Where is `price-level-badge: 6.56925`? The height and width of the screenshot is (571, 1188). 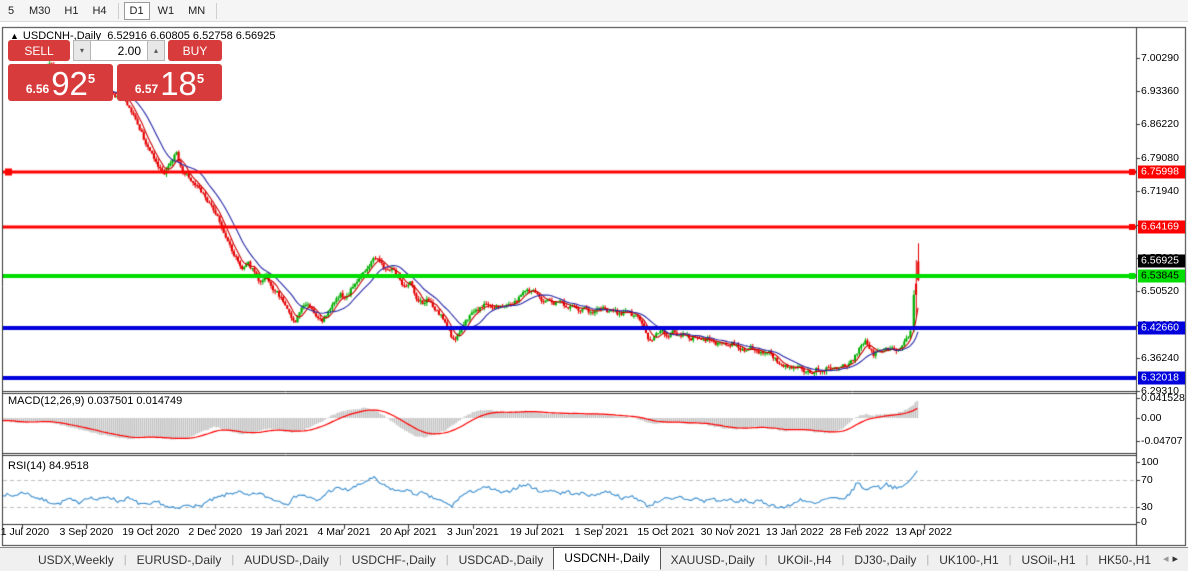 price-level-badge: 6.56925 is located at coordinates (1161, 261).